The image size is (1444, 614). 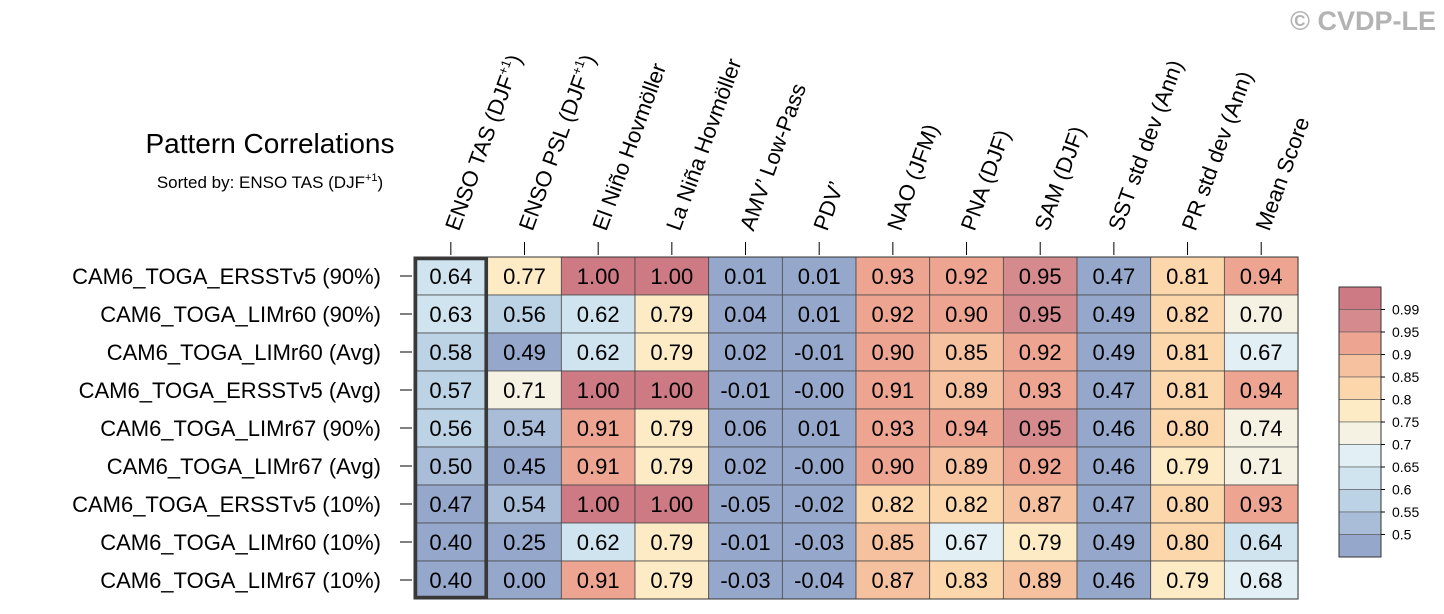 What do you see at coordinates (1261, 428) in the screenshot?
I see `cell-value-label: 0.74` at bounding box center [1261, 428].